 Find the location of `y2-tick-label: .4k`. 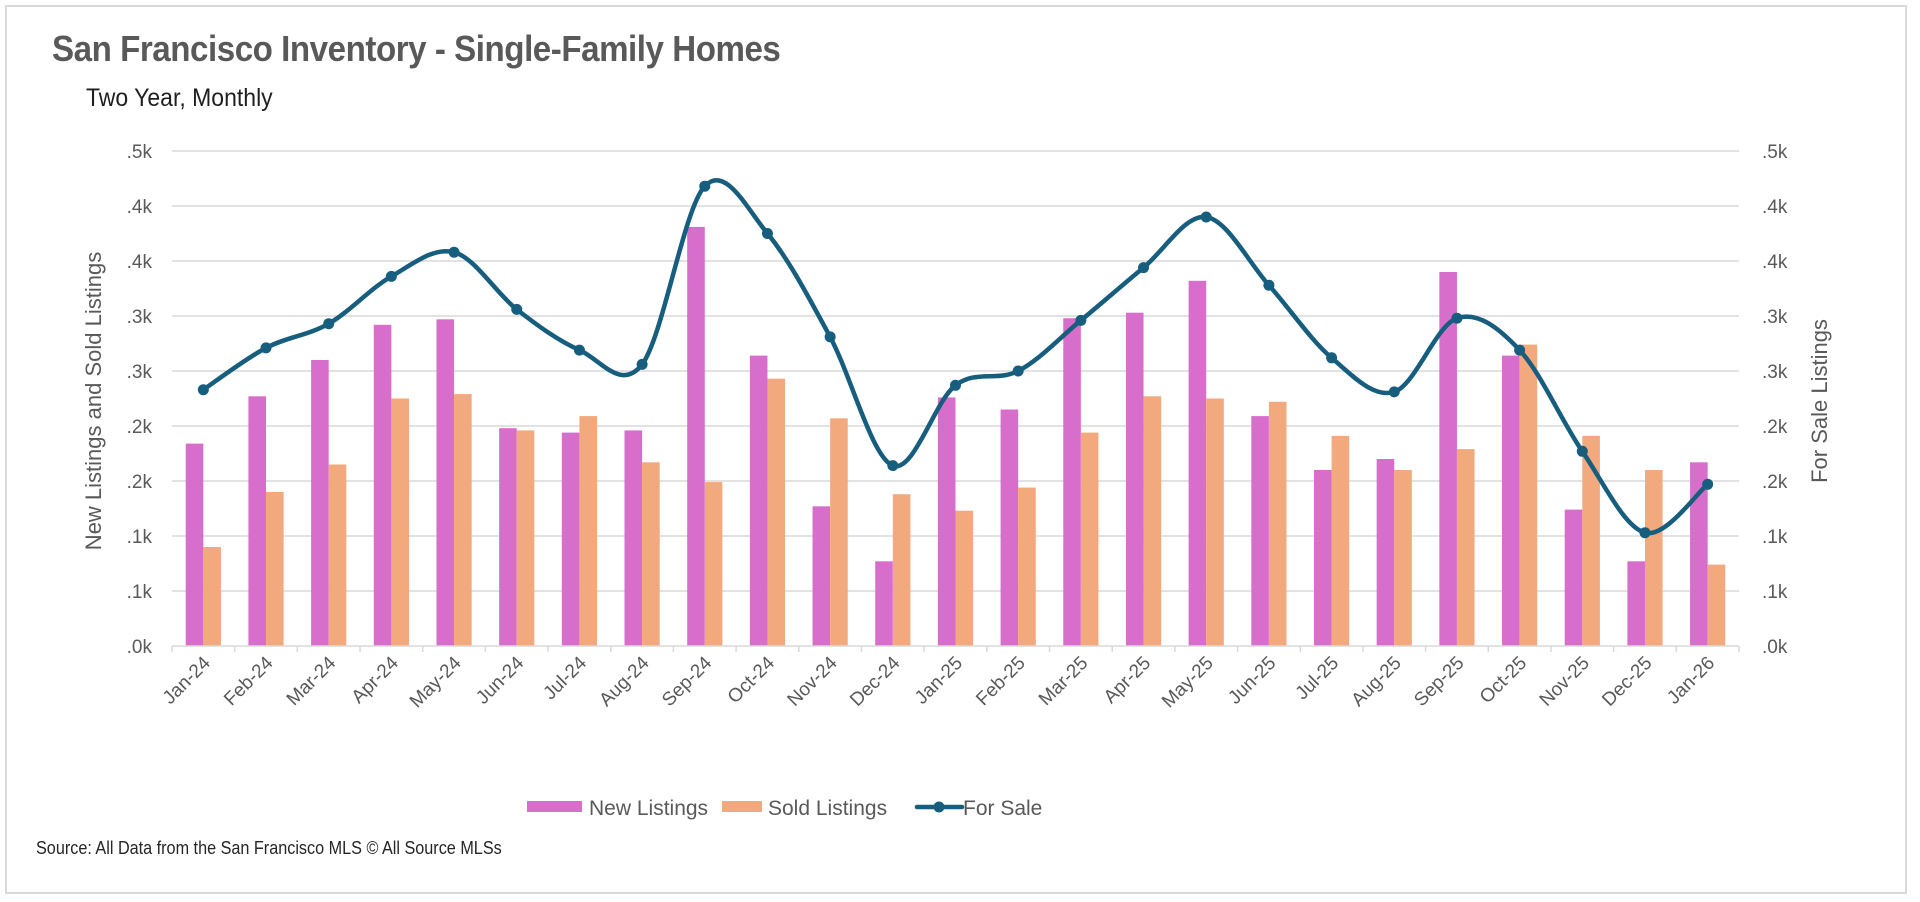

y2-tick-label: .4k is located at coordinates (1775, 207).